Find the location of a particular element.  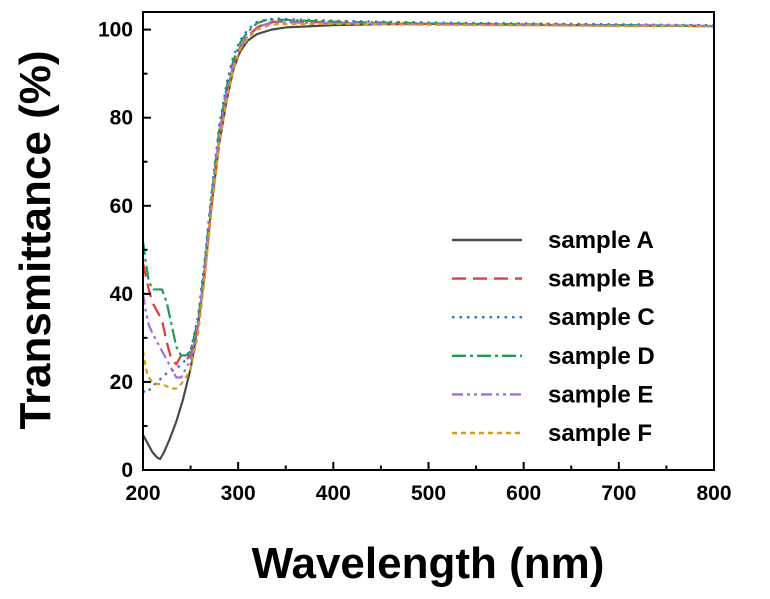

y-tick-label: 80 is located at coordinates (121, 118).